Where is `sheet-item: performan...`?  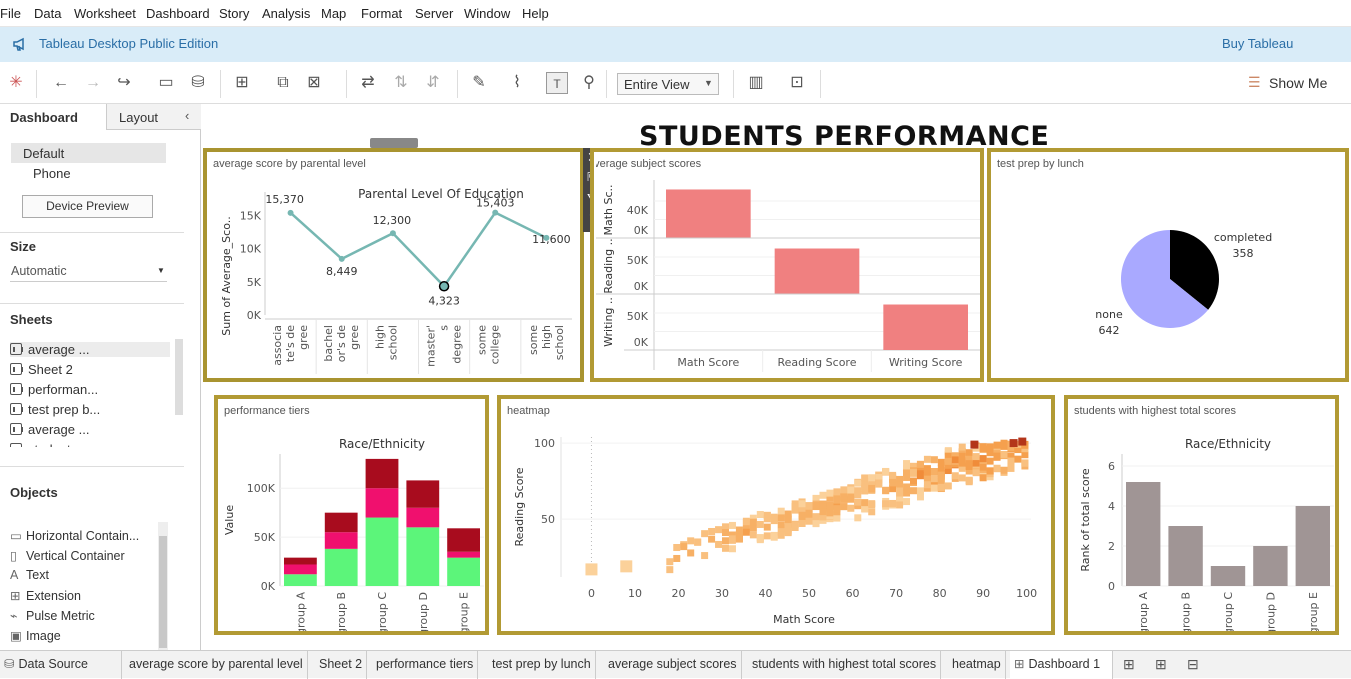
sheet-item: performan... is located at coordinates (54, 389).